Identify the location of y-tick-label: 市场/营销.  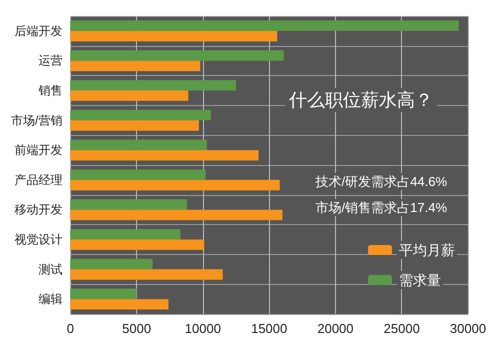
(36, 120).